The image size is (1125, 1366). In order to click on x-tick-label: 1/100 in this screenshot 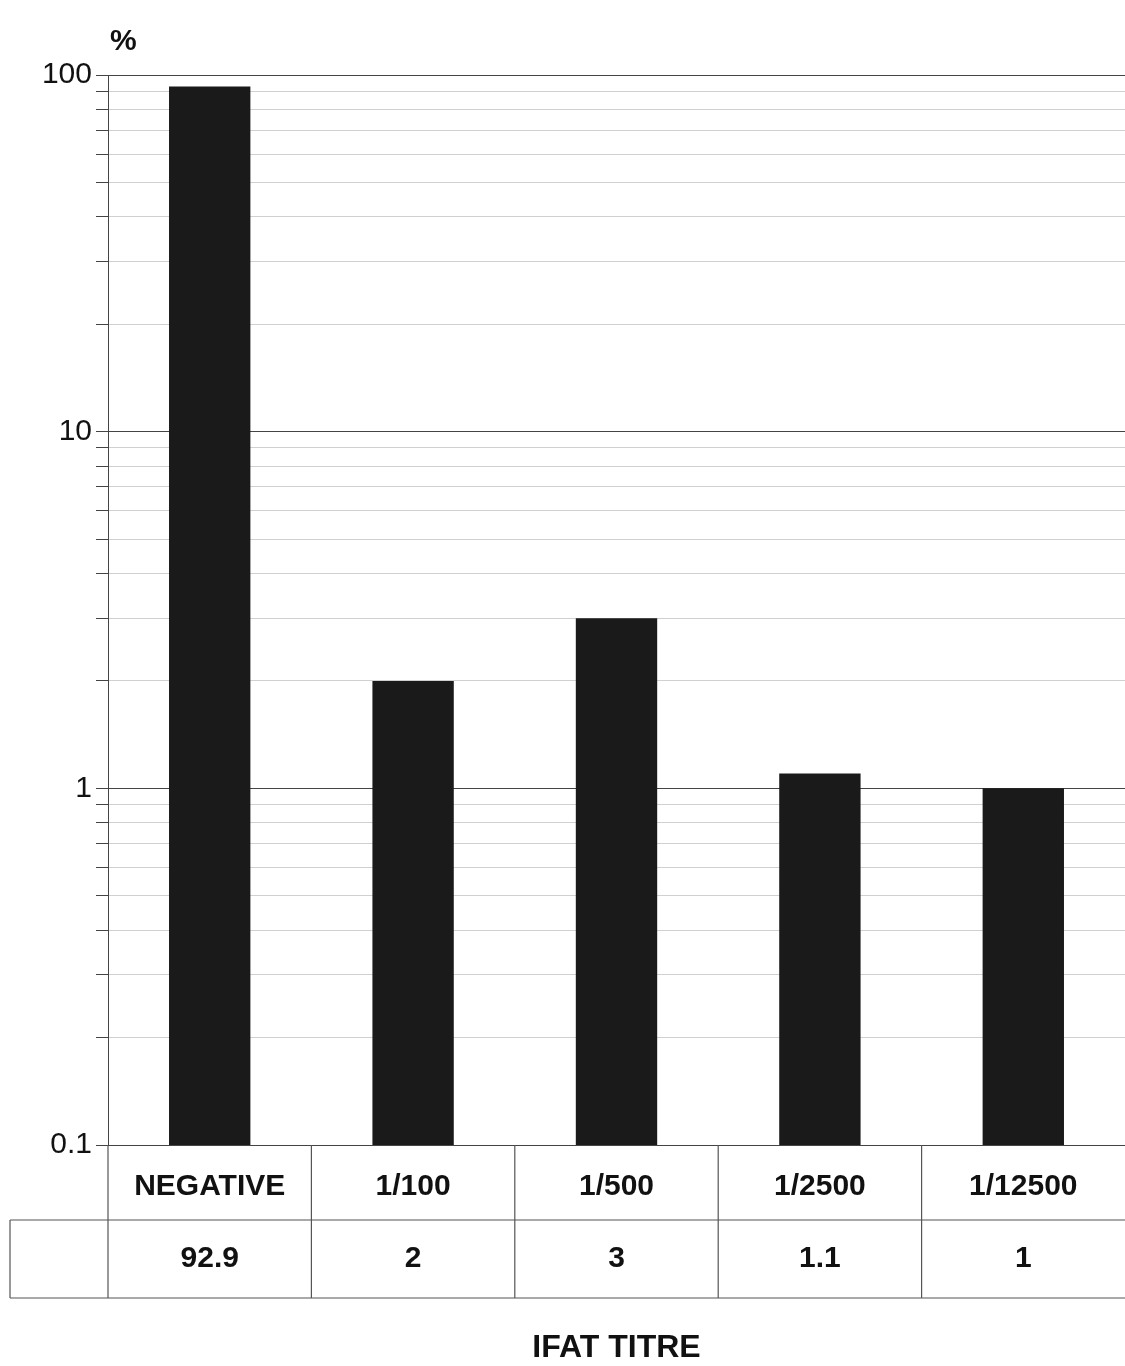, I will do `click(413, 1185)`.